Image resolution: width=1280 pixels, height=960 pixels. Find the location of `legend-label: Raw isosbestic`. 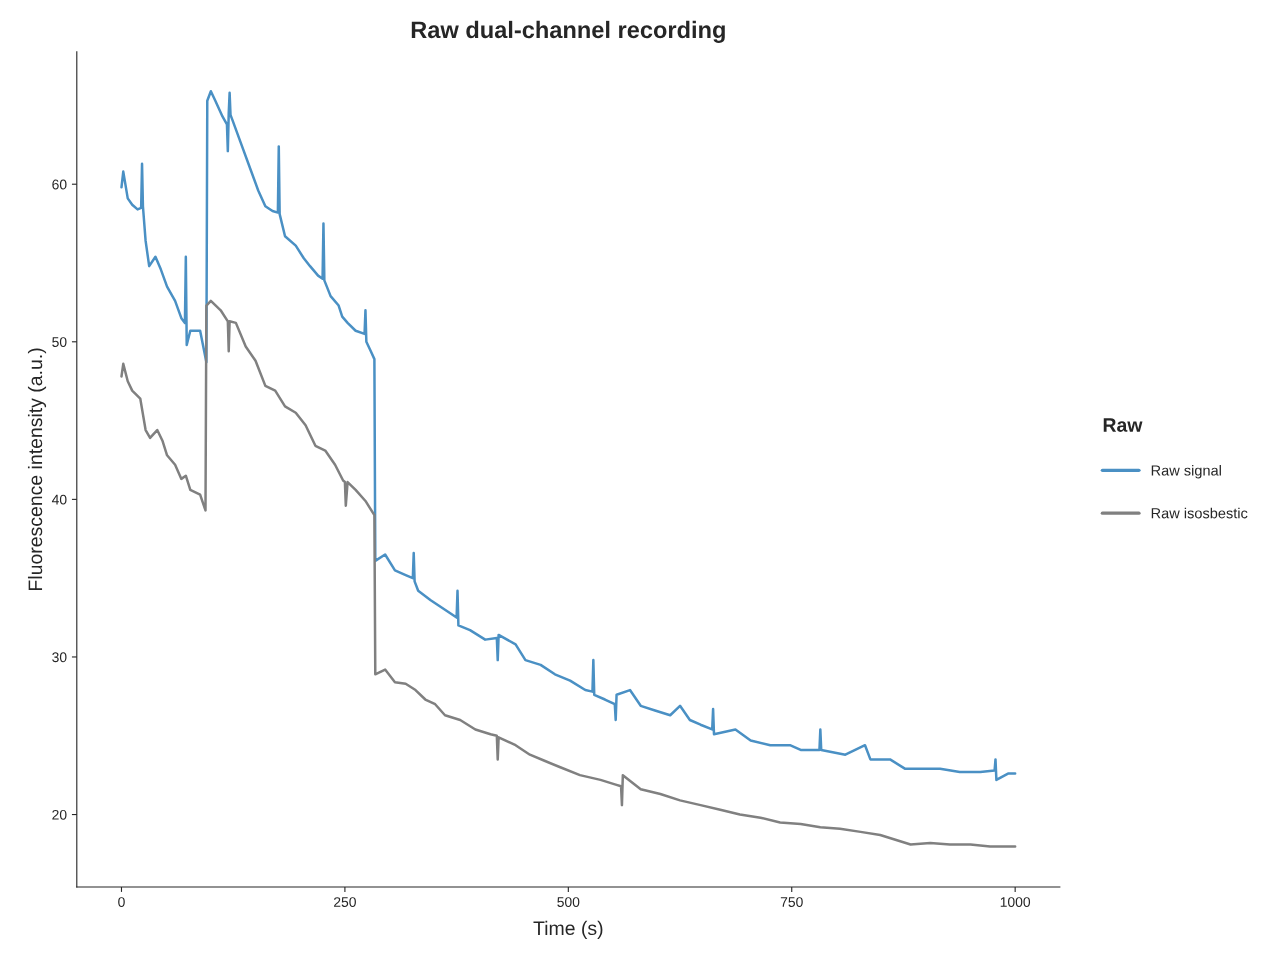

legend-label: Raw isosbestic is located at coordinates (1199, 513).